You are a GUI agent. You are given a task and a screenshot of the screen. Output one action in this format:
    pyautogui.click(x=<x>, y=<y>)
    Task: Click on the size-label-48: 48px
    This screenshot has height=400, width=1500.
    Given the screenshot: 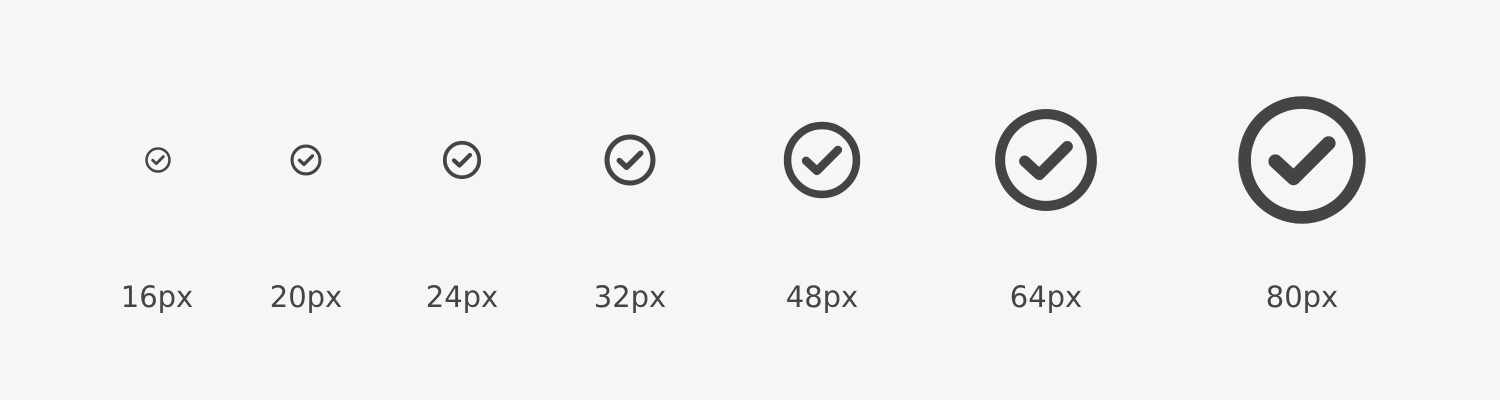 What is the action you would take?
    pyautogui.click(x=822, y=297)
    